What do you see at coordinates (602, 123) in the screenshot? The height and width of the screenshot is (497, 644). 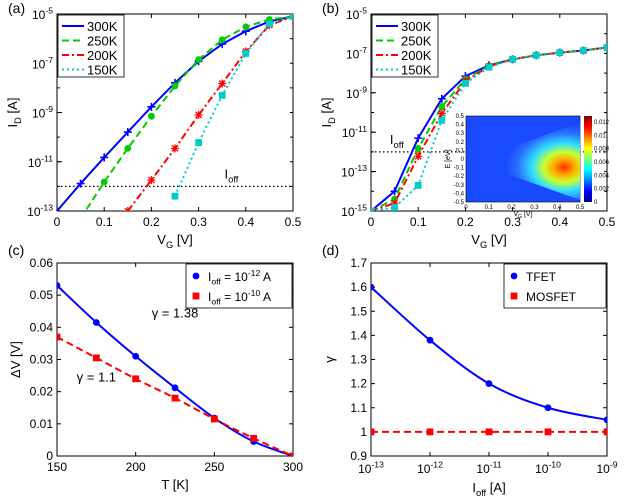 I see `colorbar-tick-label: 0.012` at bounding box center [602, 123].